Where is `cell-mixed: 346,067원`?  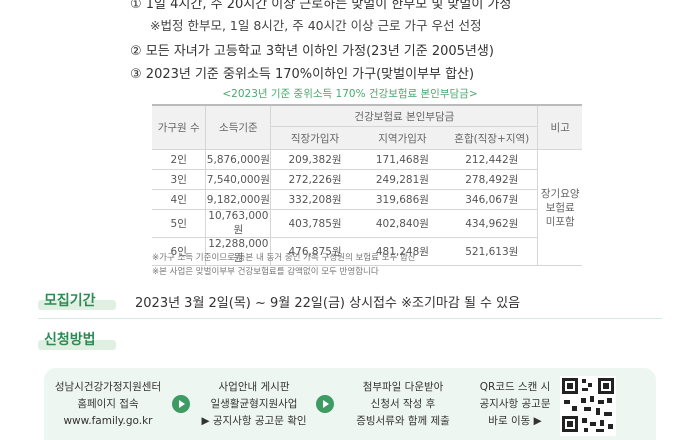 cell-mixed: 346,067원 is located at coordinates (492, 199).